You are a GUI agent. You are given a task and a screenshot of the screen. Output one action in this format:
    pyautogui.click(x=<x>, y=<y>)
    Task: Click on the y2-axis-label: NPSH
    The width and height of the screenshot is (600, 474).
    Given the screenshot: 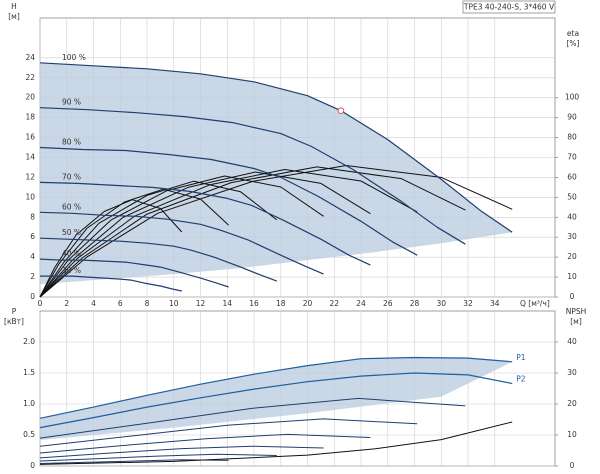 What is the action you would take?
    pyautogui.click(x=576, y=311)
    